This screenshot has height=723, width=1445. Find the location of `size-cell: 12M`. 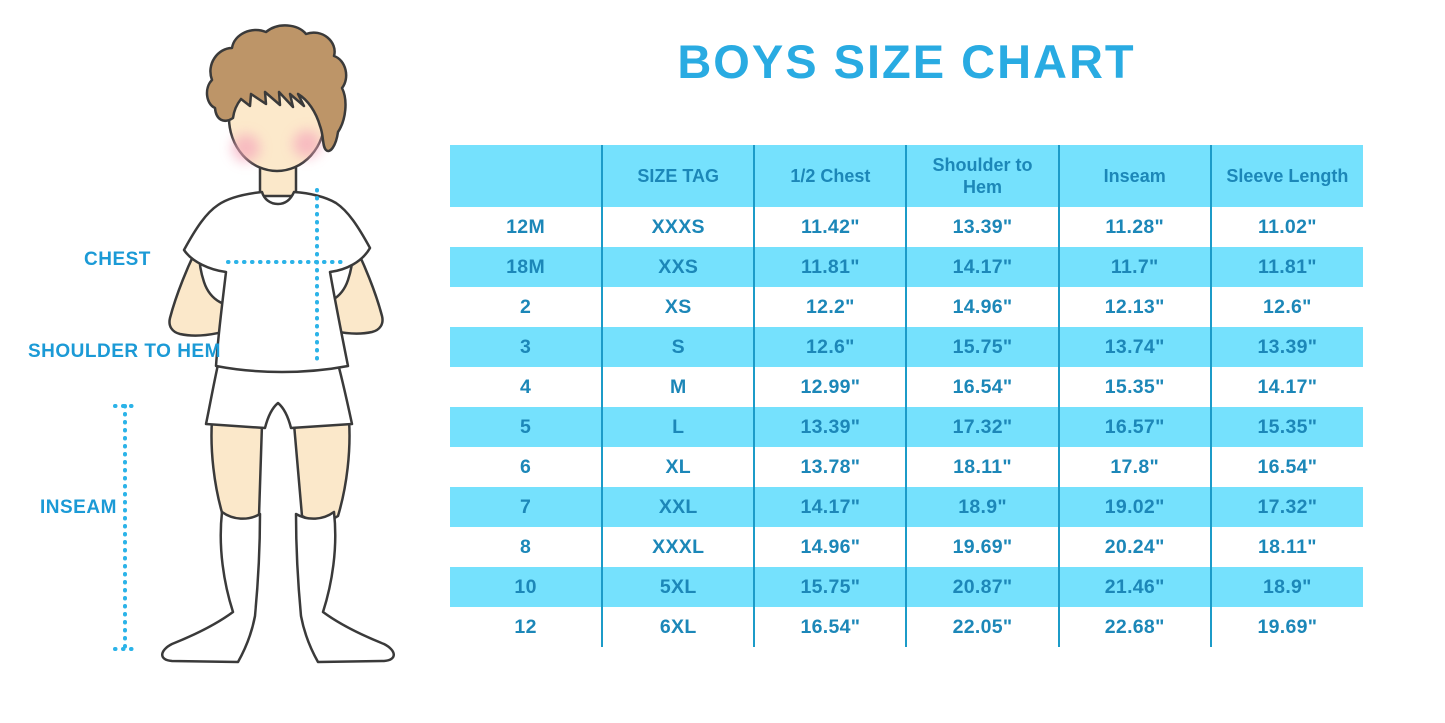

size-cell: 12M is located at coordinates (525, 226).